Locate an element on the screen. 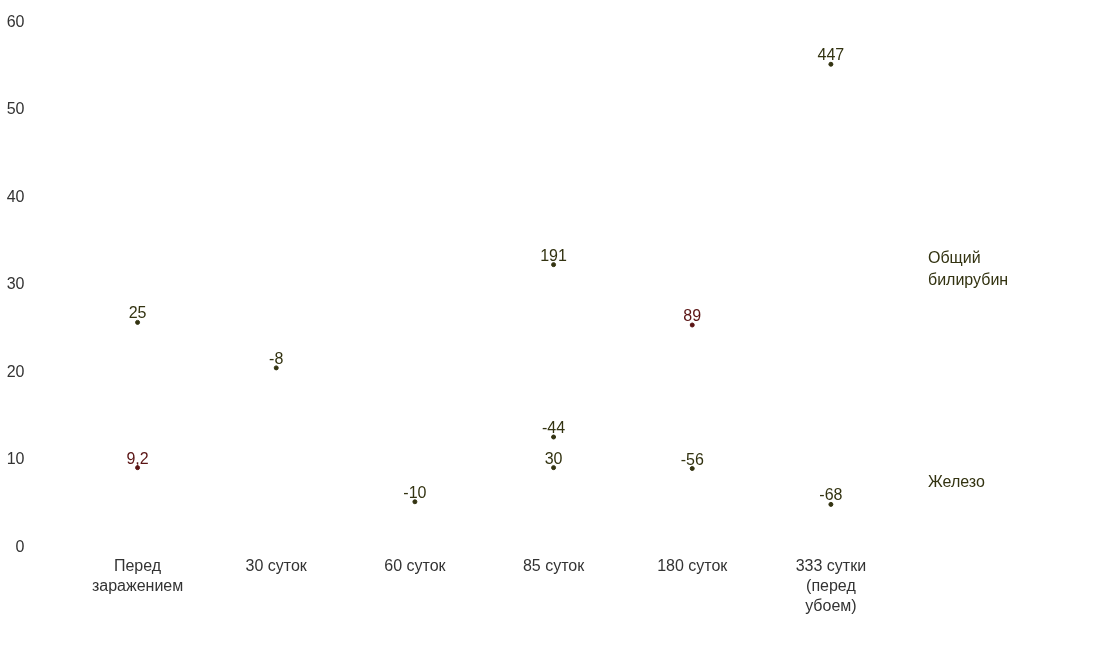 This screenshot has width=1098, height=666. x-tick-label: 60 суток is located at coordinates (415, 565).